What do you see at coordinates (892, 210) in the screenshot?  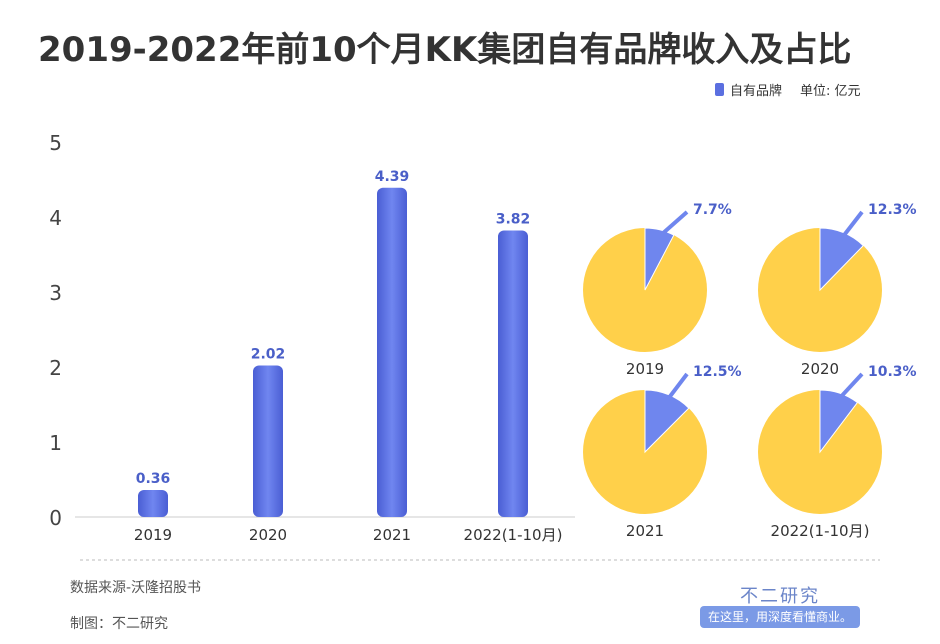 I see `pie-percent-label: 12.3%` at bounding box center [892, 210].